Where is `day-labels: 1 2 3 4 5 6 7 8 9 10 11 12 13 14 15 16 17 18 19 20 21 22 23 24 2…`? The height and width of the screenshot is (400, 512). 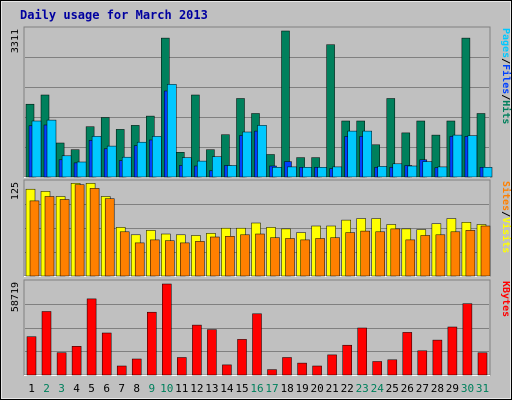
day-labels: 1 2 3 4 5 6 7 8 9 10 11 12 13 14 15 16 17 18 19 20 21 22 23 24 2… is located at coordinates (258, 388).